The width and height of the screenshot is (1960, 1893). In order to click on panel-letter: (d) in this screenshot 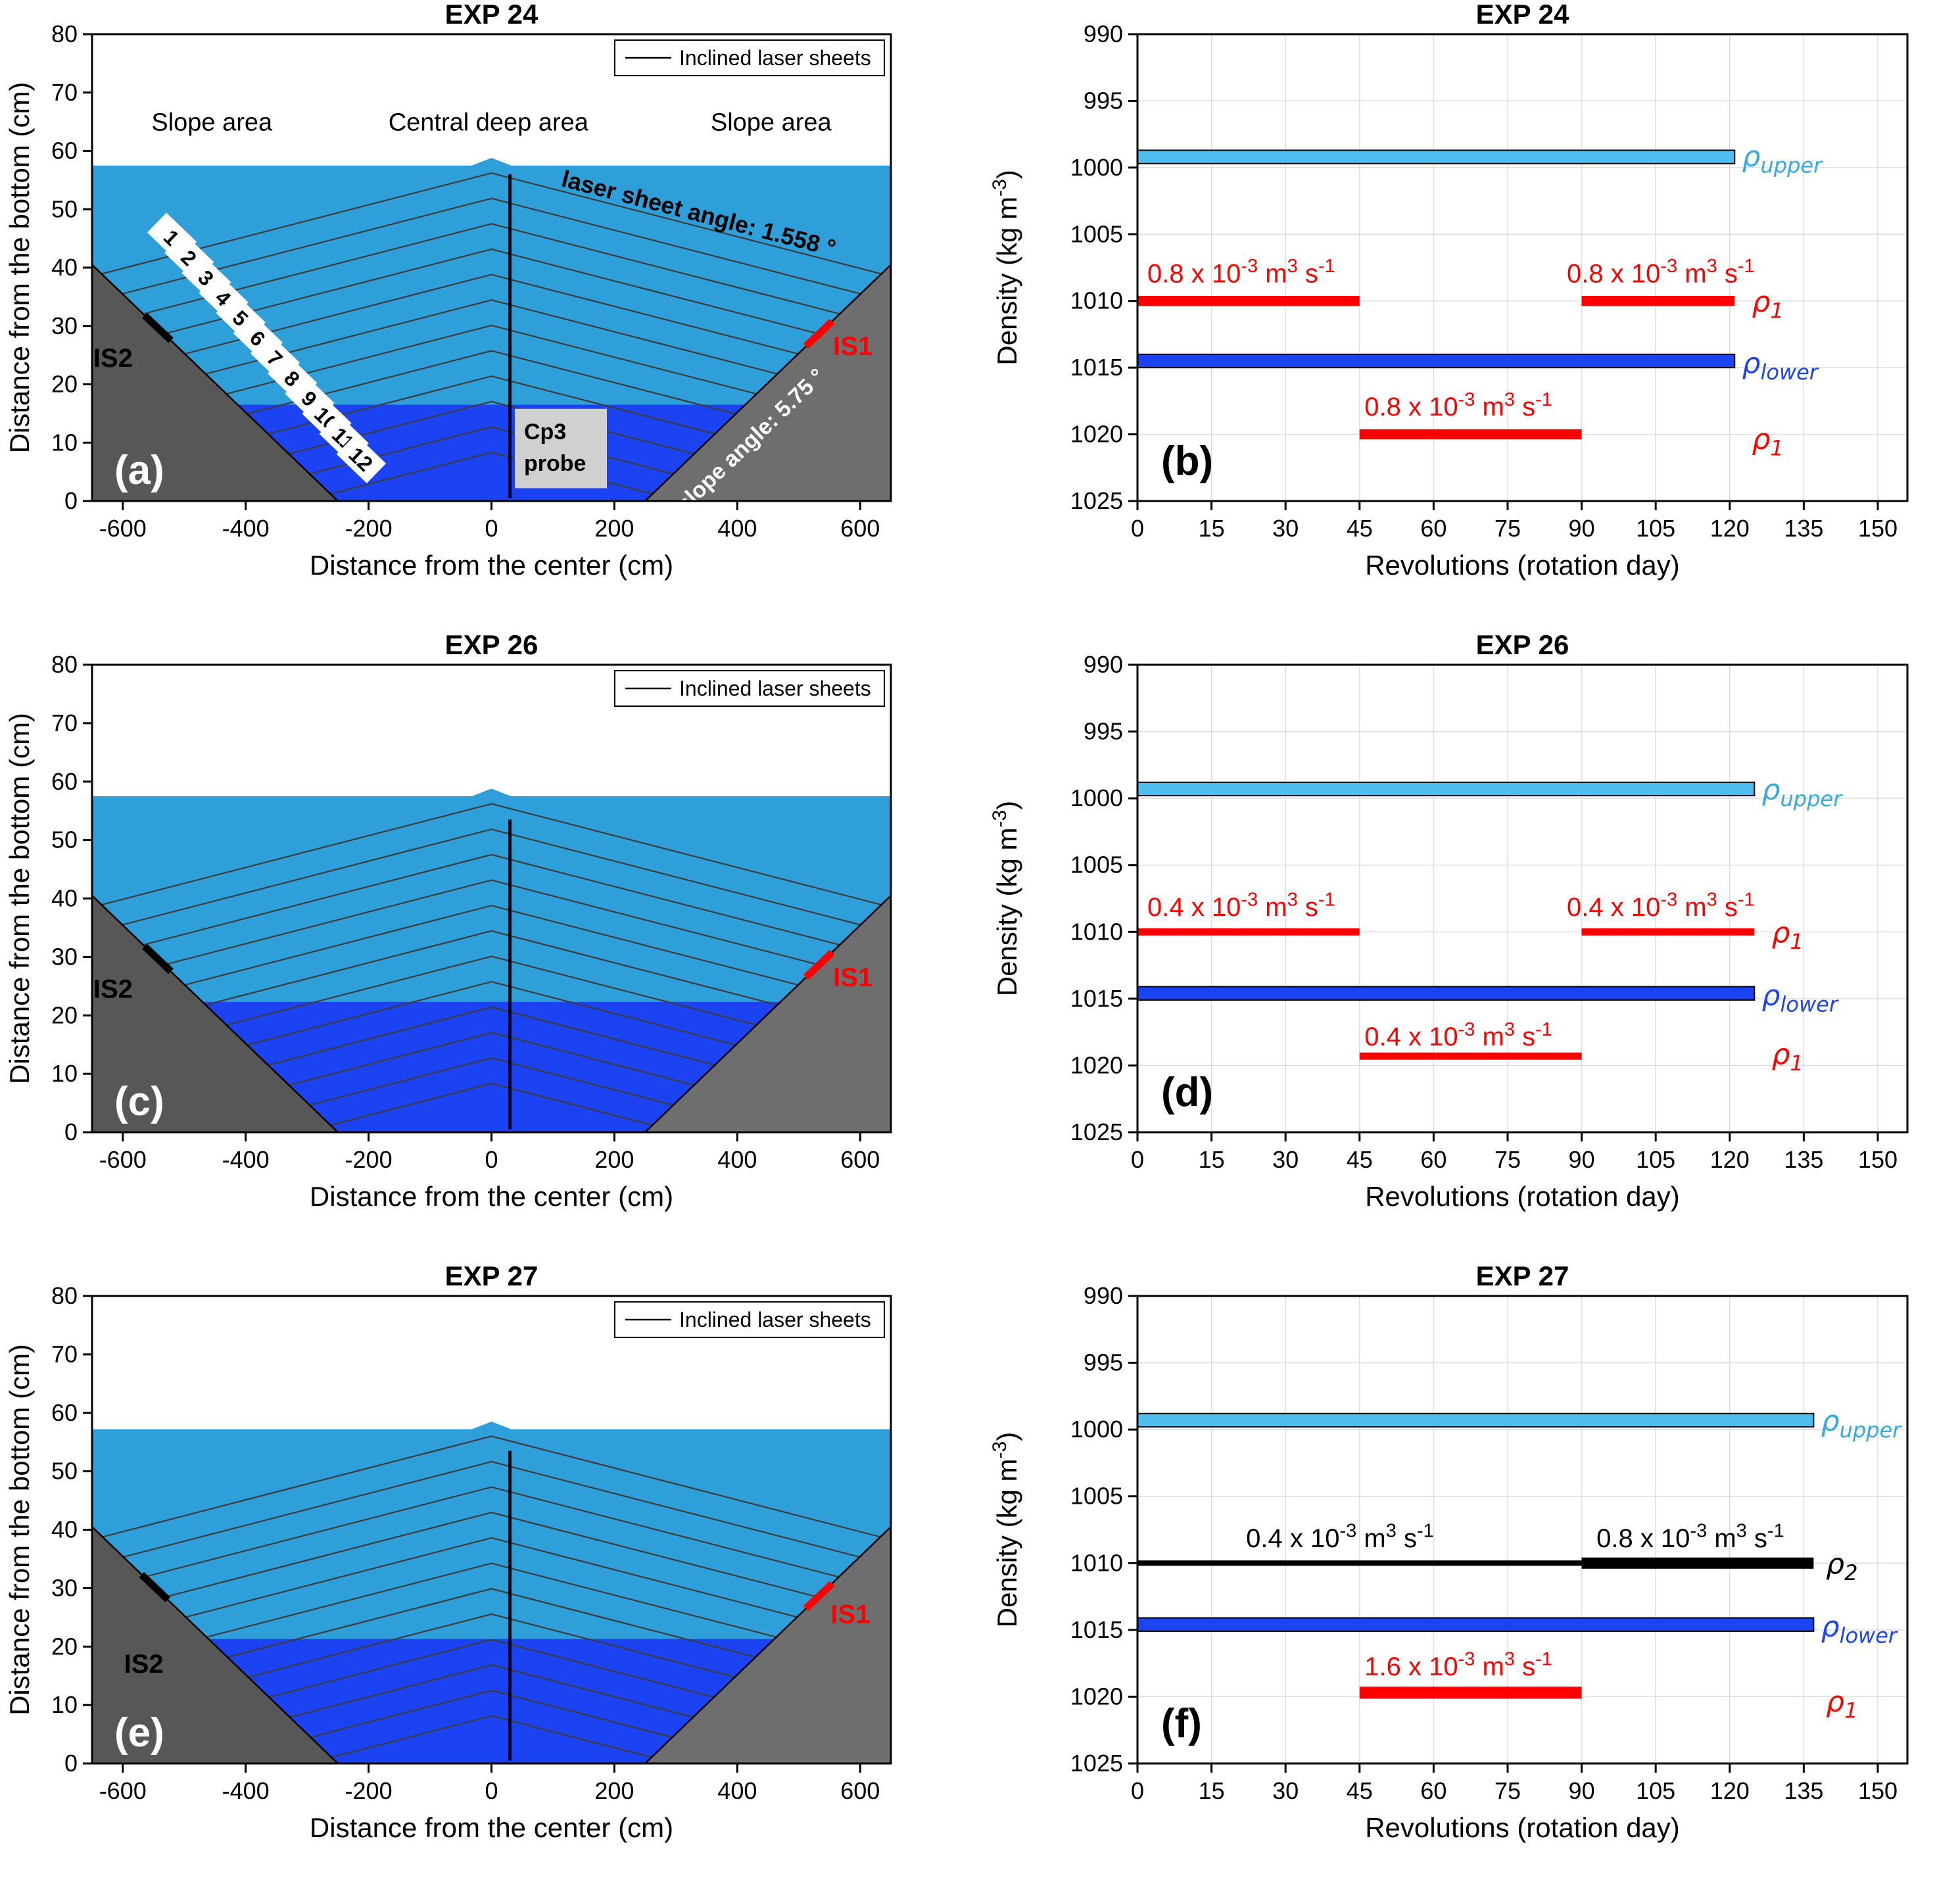, I will do `click(1187, 1093)`.